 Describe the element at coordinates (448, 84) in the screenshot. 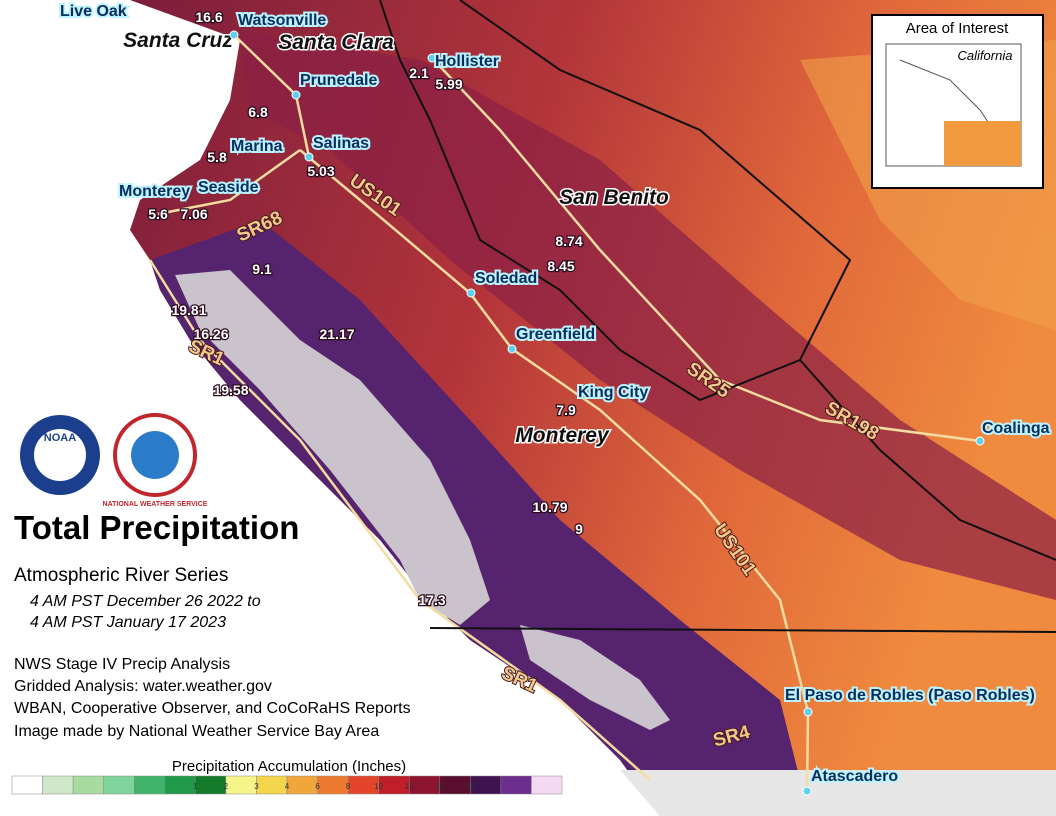

I see `precip-value: 5.99` at that location.